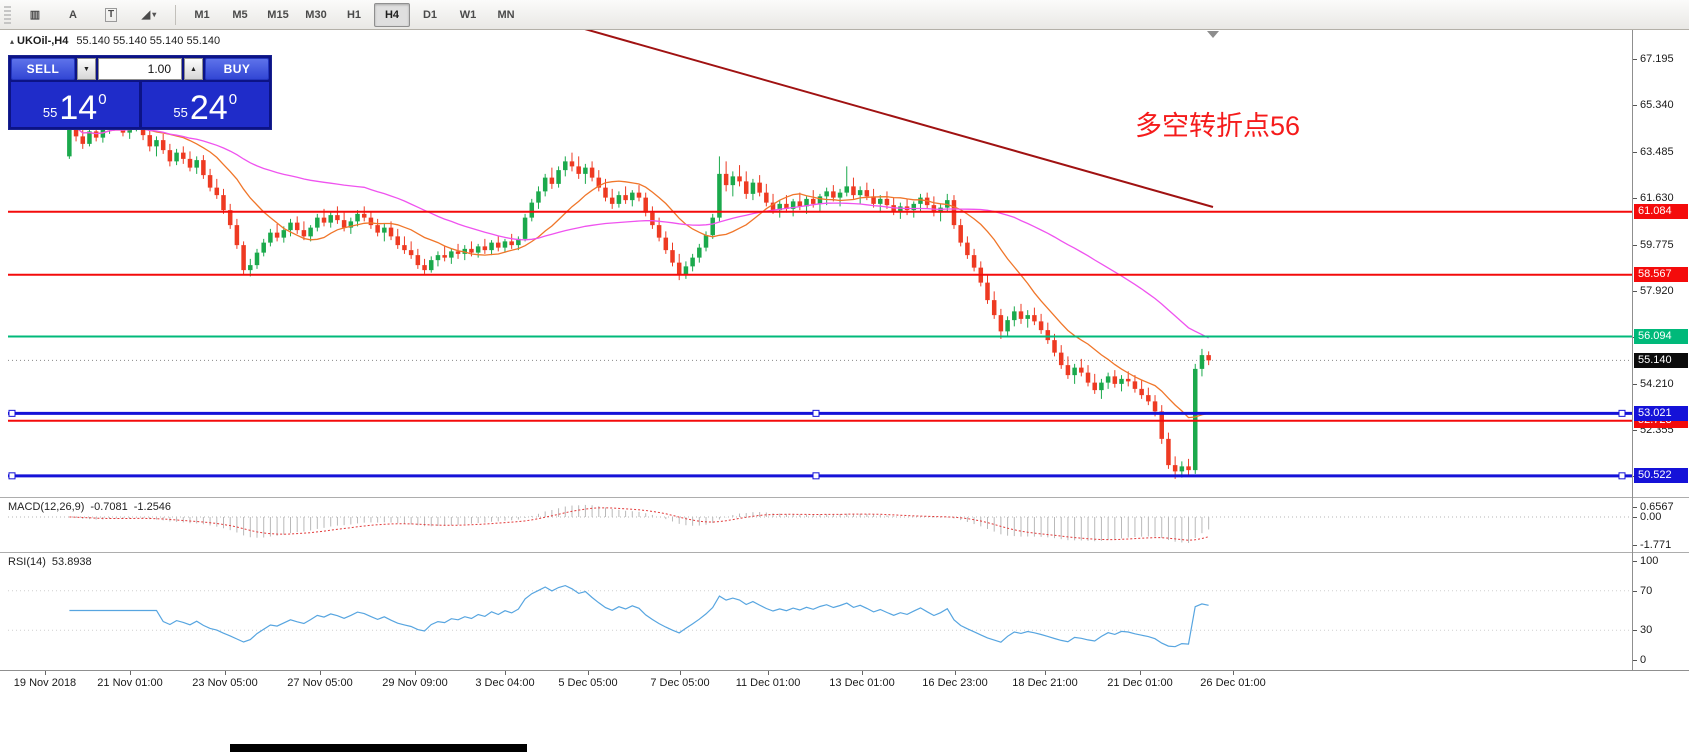 This screenshot has width=1689, height=752. What do you see at coordinates (35, 15) in the screenshot?
I see `pattern-tool: ▥` at bounding box center [35, 15].